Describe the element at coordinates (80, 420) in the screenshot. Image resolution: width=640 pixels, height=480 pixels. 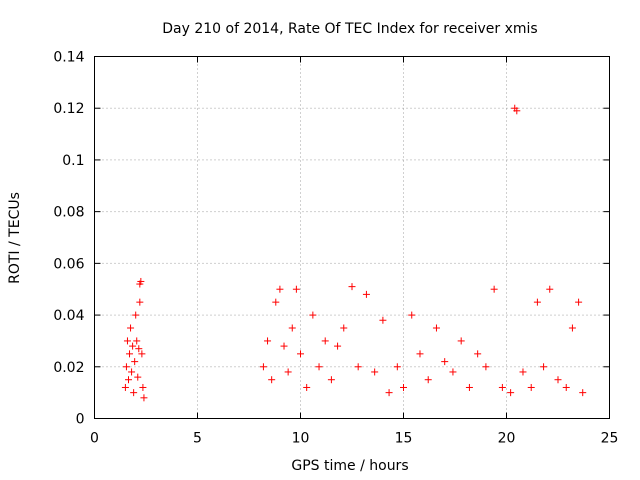
I see `y-tick-label: 0` at that location.